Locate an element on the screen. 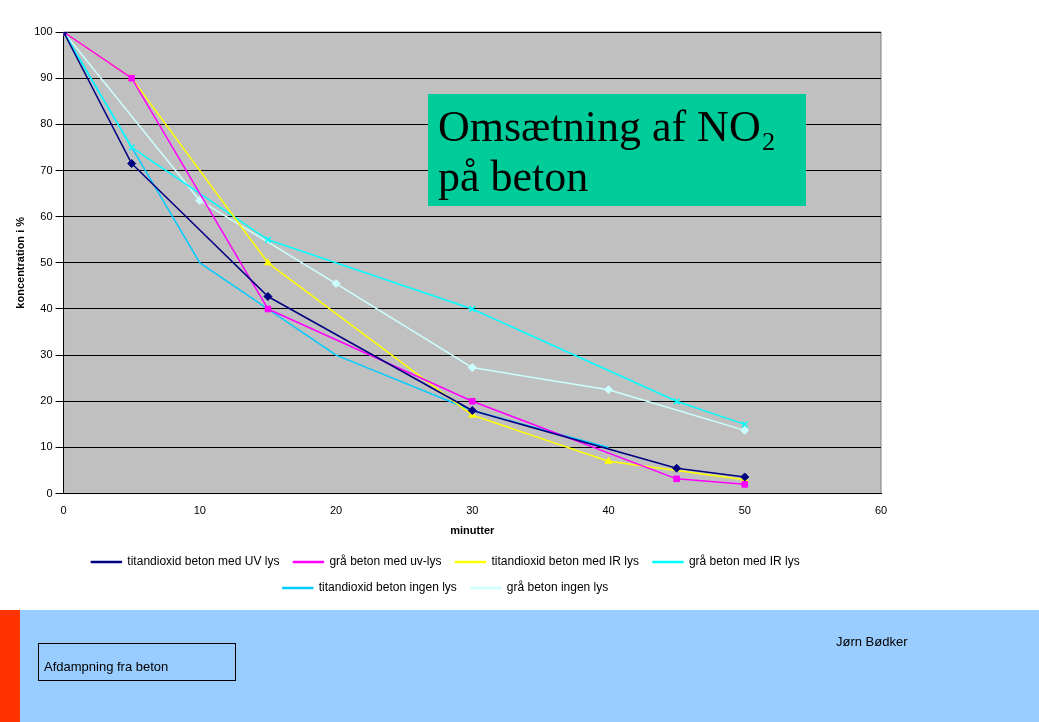 Image resolution: width=1039 pixels, height=722 pixels. legend-label: grå beton med uv-lys is located at coordinates (385, 561).